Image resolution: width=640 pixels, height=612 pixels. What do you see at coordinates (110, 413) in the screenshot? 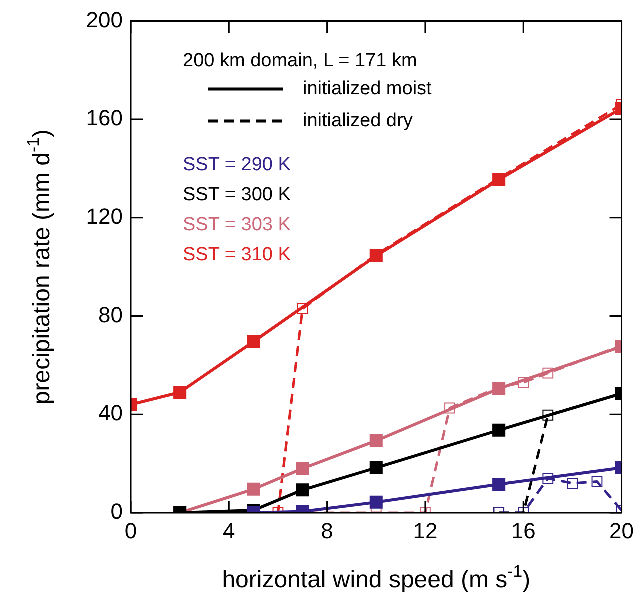
I see `y-tick-label: 40` at bounding box center [110, 413].